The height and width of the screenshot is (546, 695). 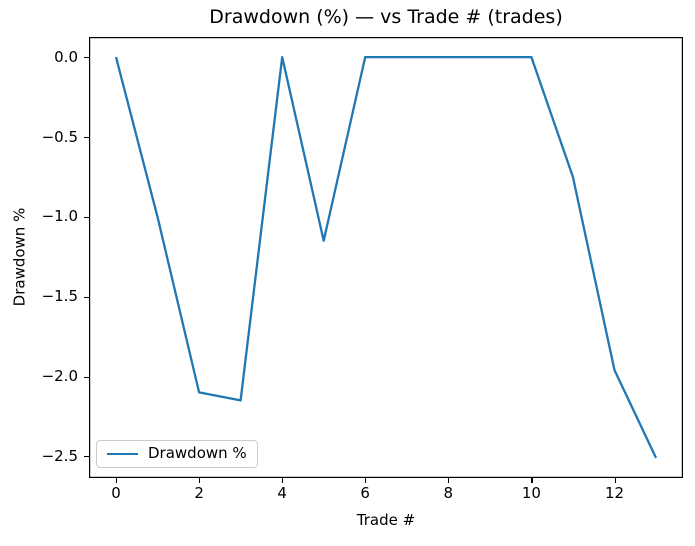 What do you see at coordinates (448, 493) in the screenshot?
I see `x-tick-label: 8` at bounding box center [448, 493].